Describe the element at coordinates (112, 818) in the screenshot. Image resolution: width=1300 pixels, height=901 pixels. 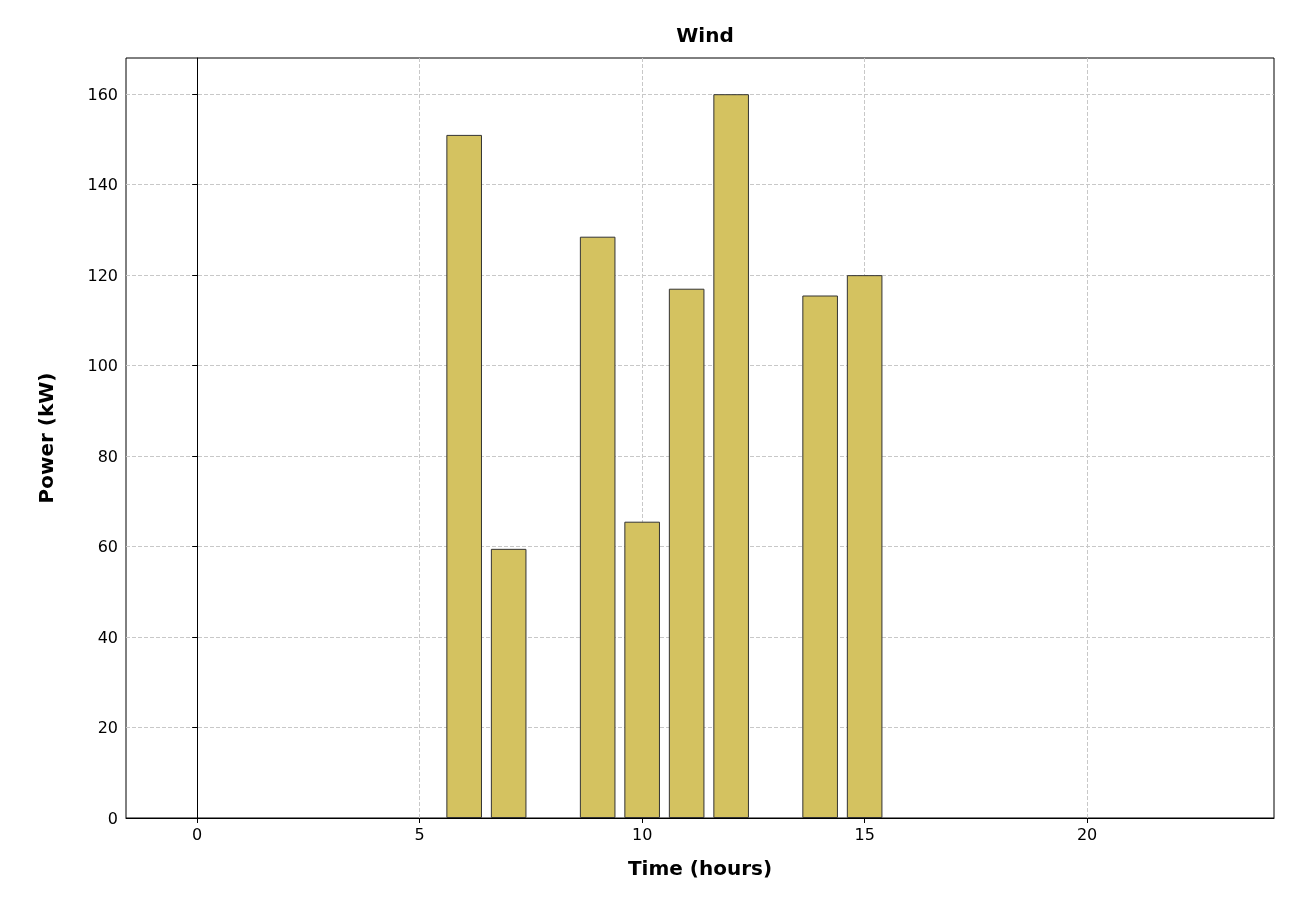
I see `y-tick-label: 0` at that location.